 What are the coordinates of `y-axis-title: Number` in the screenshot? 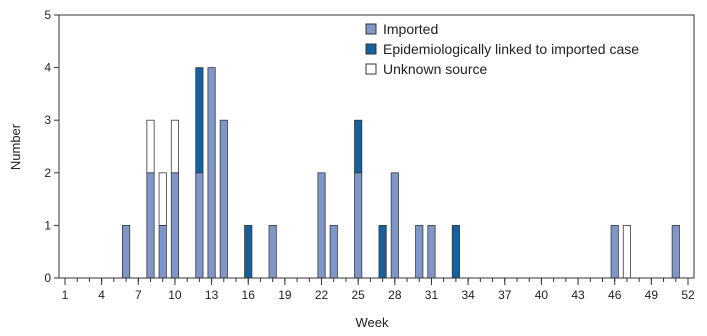 It's located at (15, 146).